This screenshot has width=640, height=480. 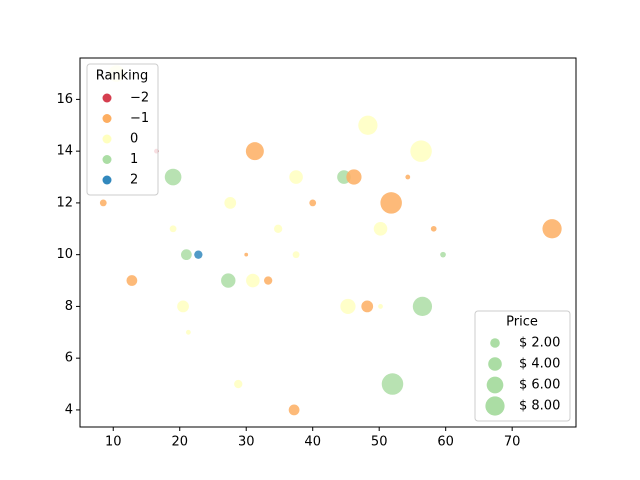 I want to click on y-tick-label: 4, so click(x=69, y=409).